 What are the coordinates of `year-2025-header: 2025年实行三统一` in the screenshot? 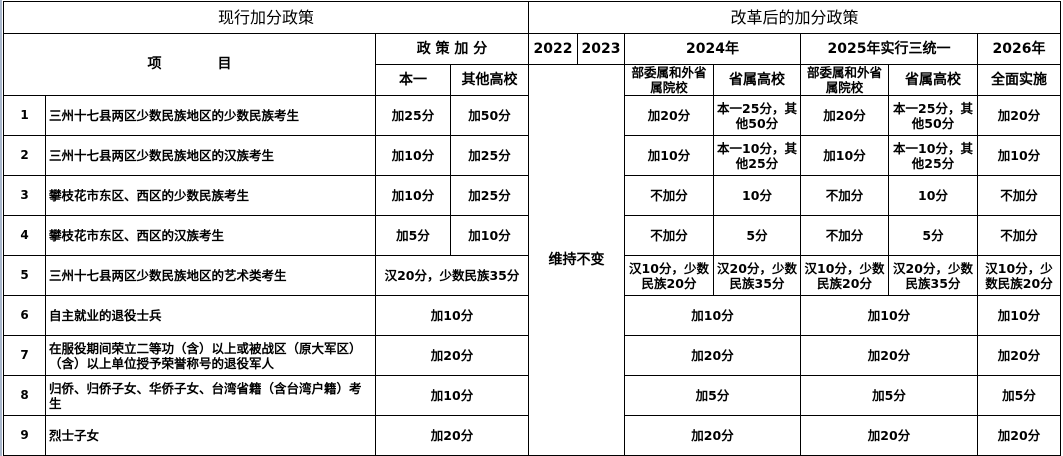 It's located at (889, 49).